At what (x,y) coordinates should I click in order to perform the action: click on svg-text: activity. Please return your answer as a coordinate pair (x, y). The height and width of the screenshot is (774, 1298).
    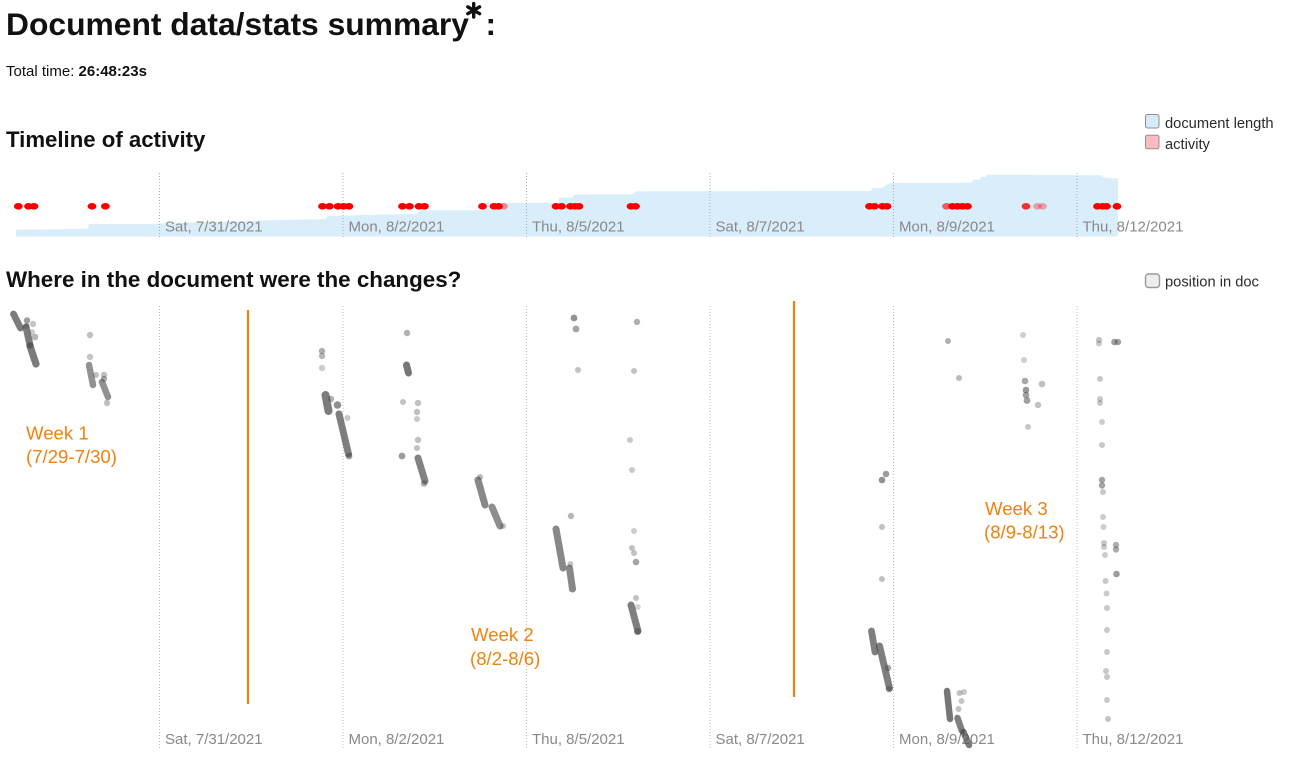
    Looking at the image, I should click on (1188, 145).